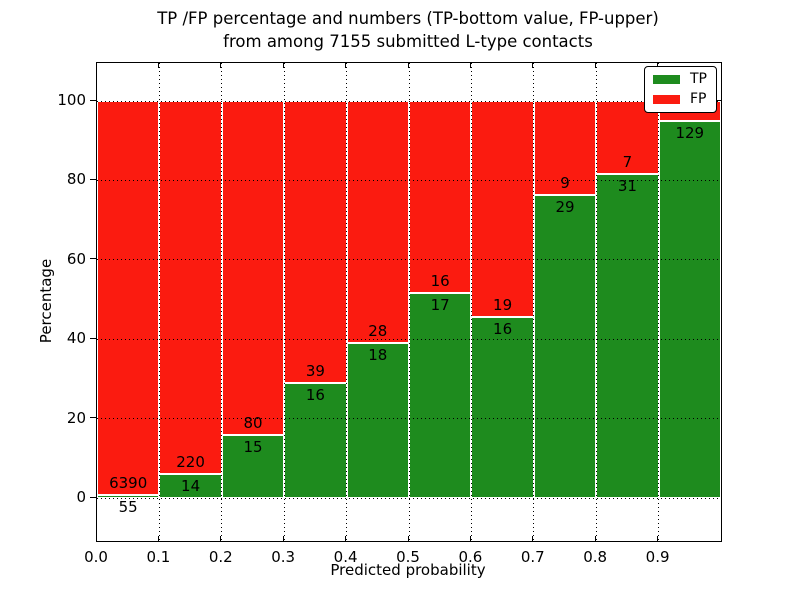  What do you see at coordinates (690, 133) in the screenshot?
I see `tp-count-label: 129` at bounding box center [690, 133].